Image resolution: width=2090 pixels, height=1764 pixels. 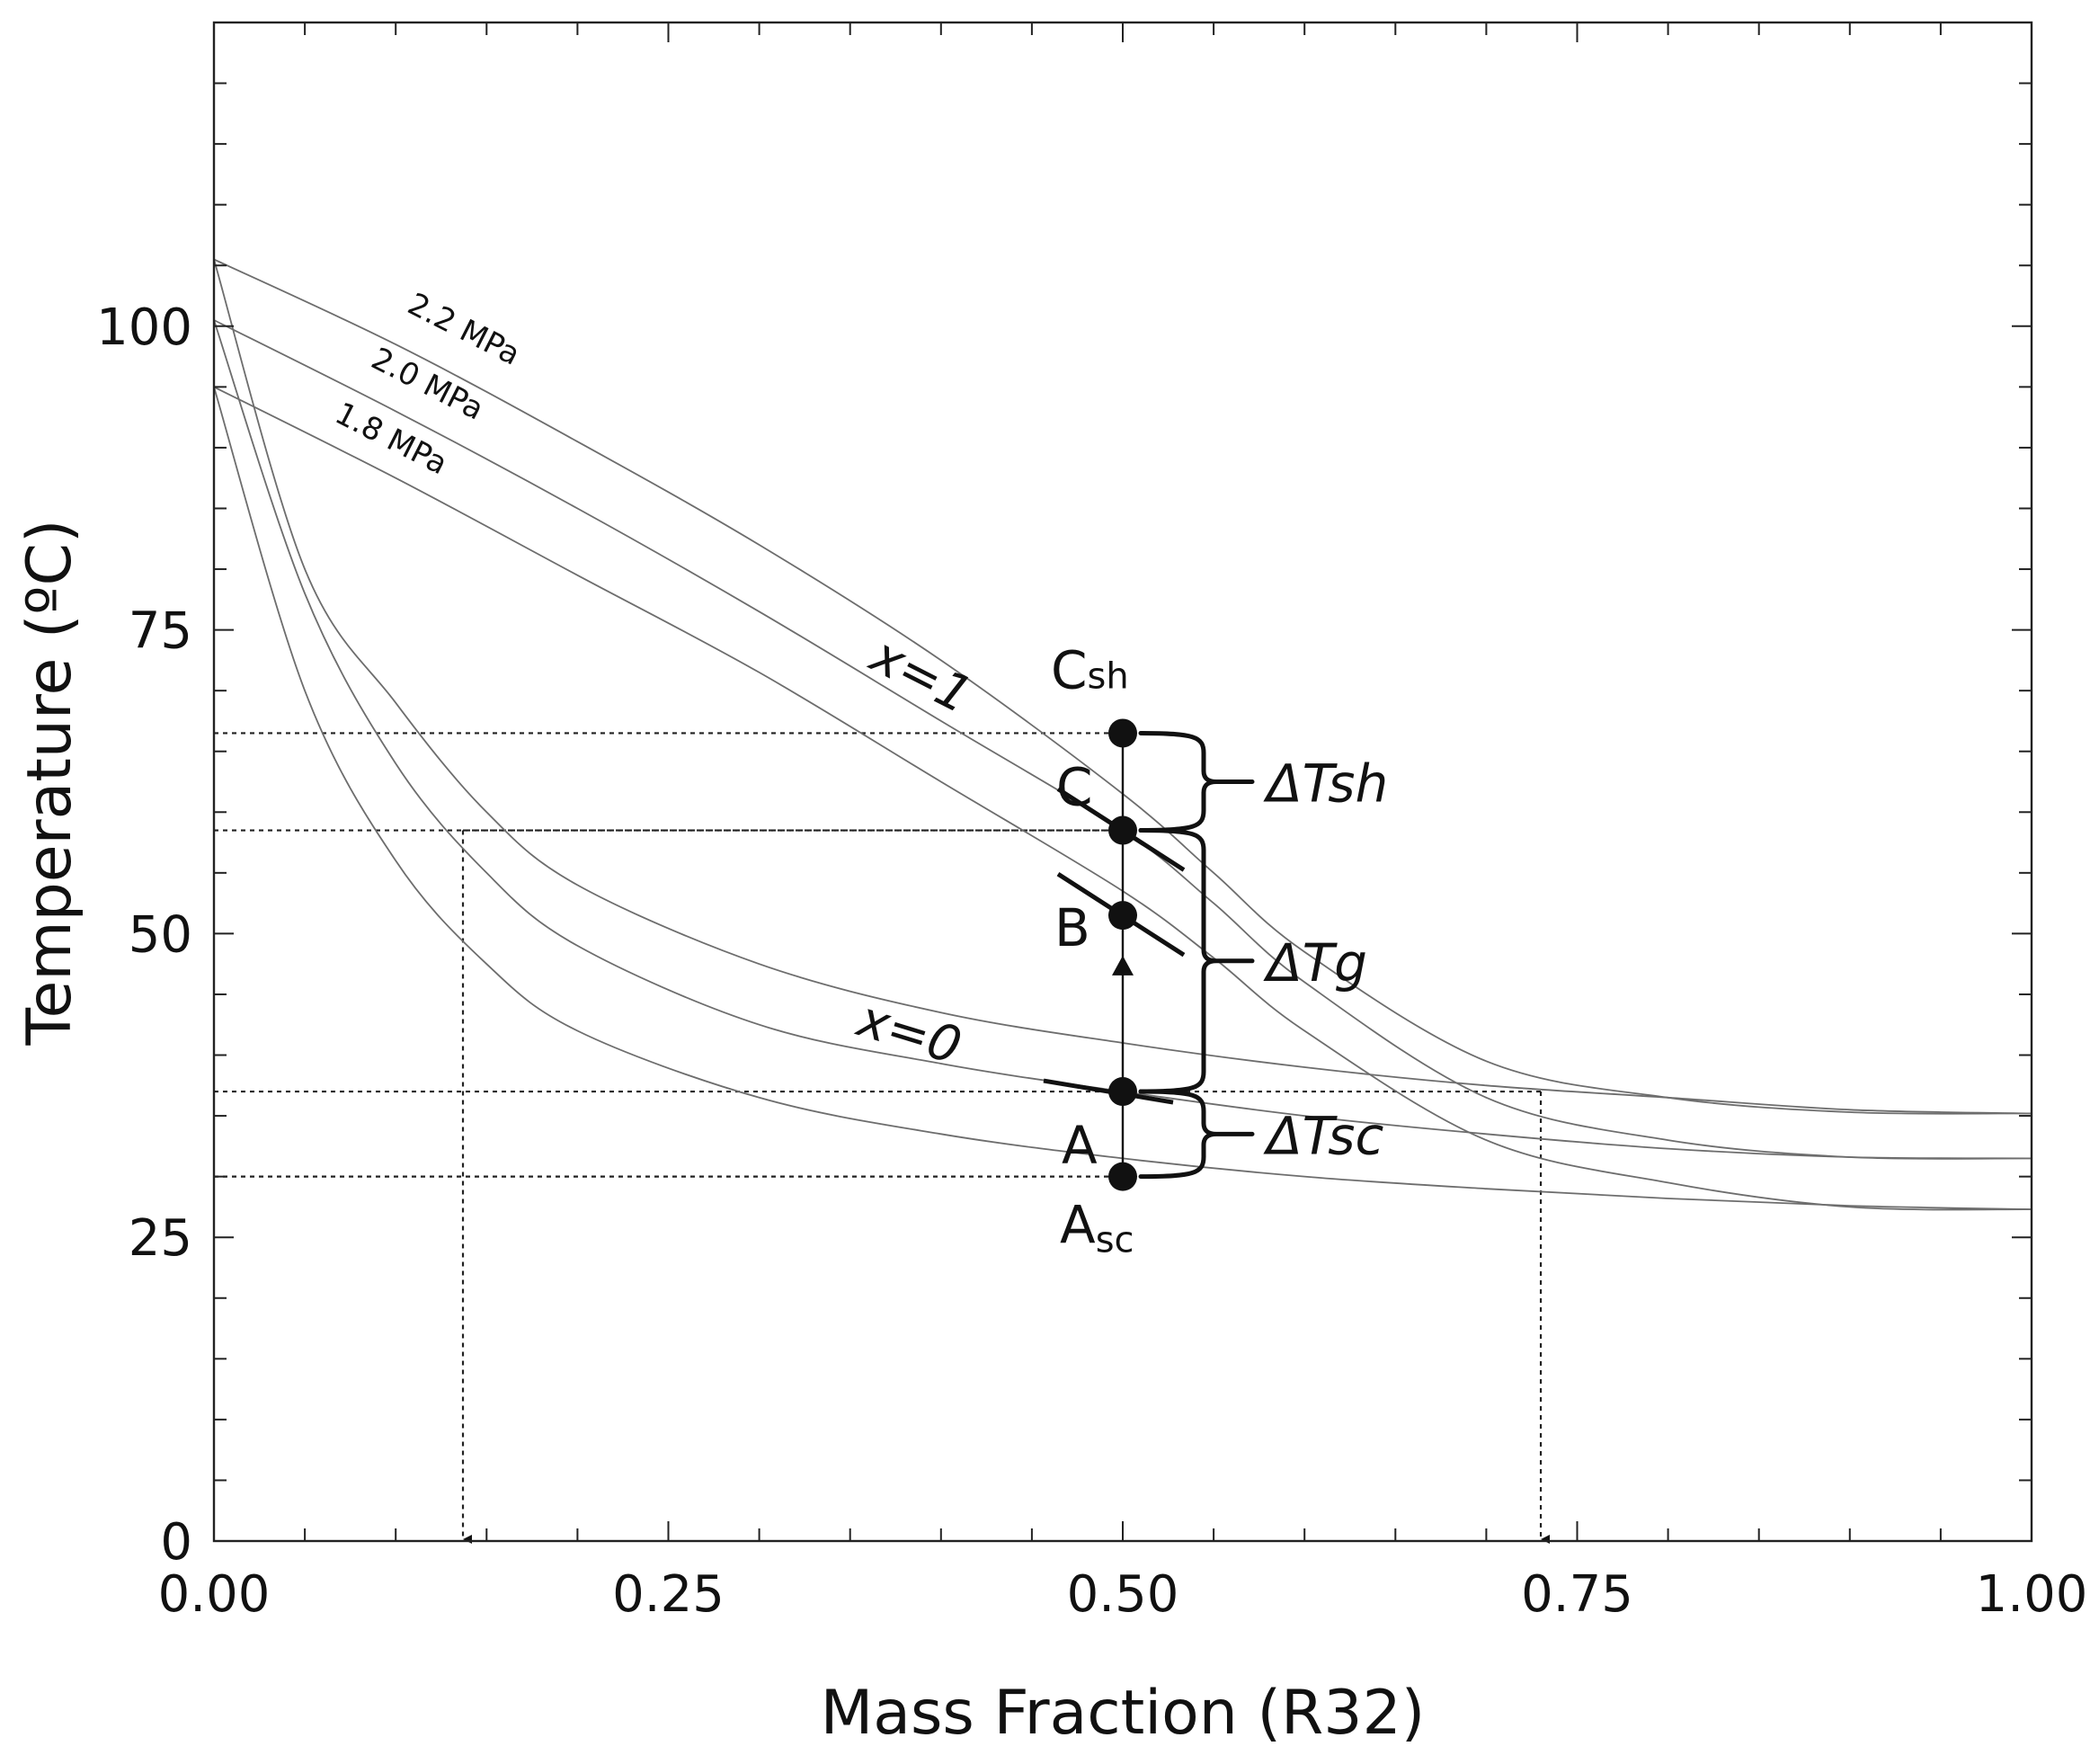 What do you see at coordinates (1122, 1176) in the screenshot?
I see `state-point-asc` at bounding box center [1122, 1176].